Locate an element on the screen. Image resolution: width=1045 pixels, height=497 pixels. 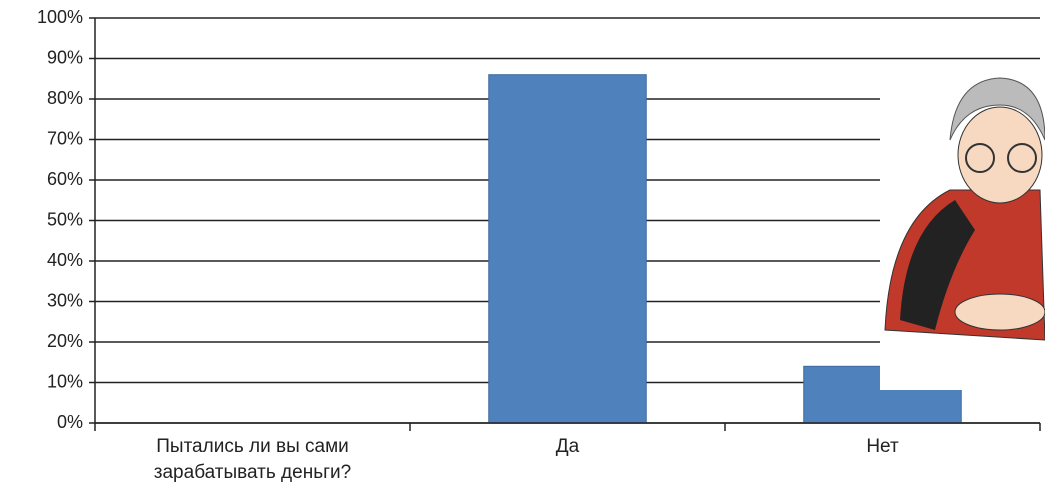
y-tick-label: 10% is located at coordinates (65, 381).